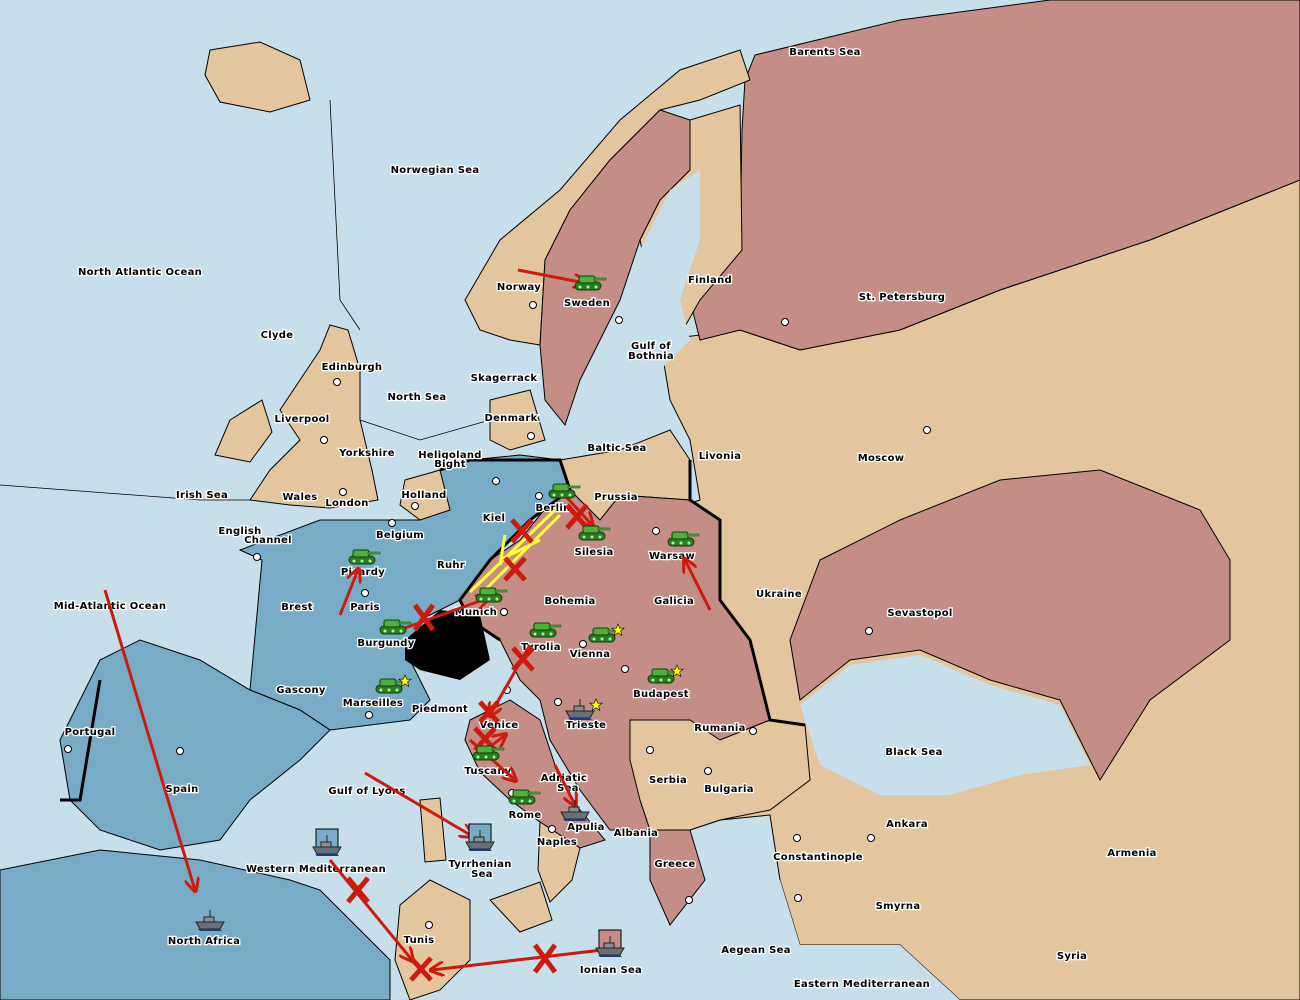 The image size is (1300, 1000). What do you see at coordinates (914, 753) in the screenshot?
I see `province-label: Black Sea` at bounding box center [914, 753].